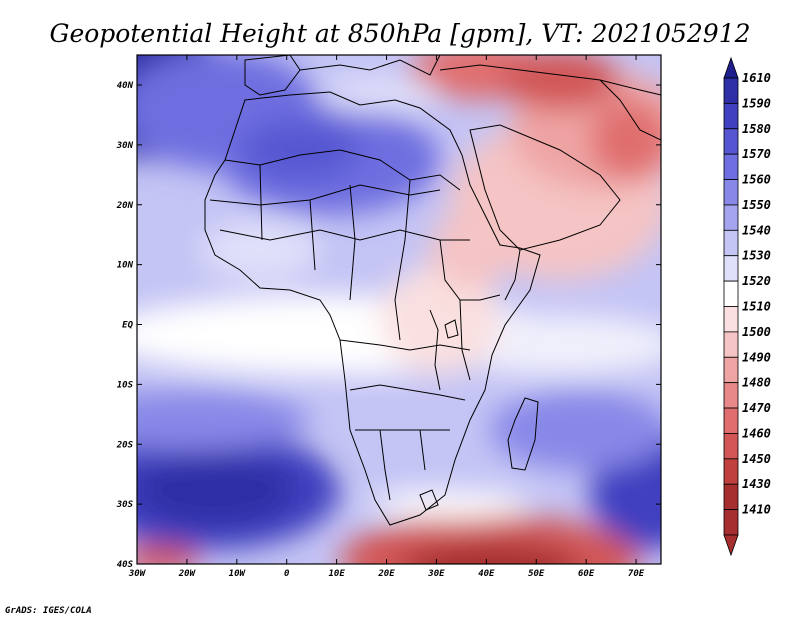 This screenshot has width=800, height=618. What do you see at coordinates (125, 445) in the screenshot?
I see `lat-tick-label: 20S` at bounding box center [125, 445].